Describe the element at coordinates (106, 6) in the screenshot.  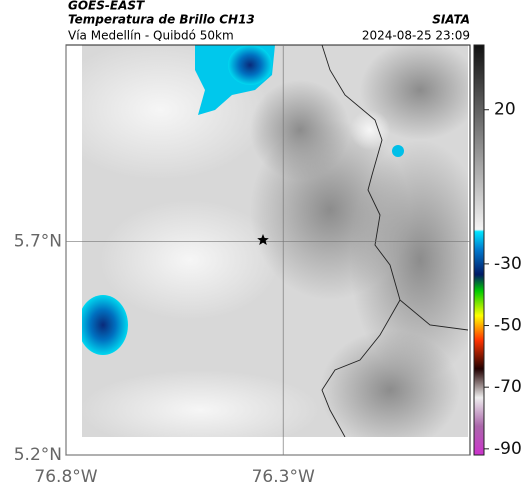
I see `title: GOES-EAST` at that location.